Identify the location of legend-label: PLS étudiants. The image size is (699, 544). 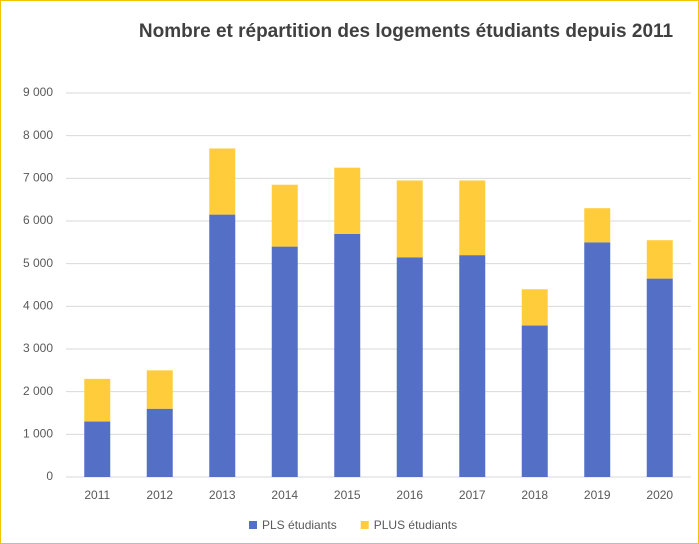
(299, 525).